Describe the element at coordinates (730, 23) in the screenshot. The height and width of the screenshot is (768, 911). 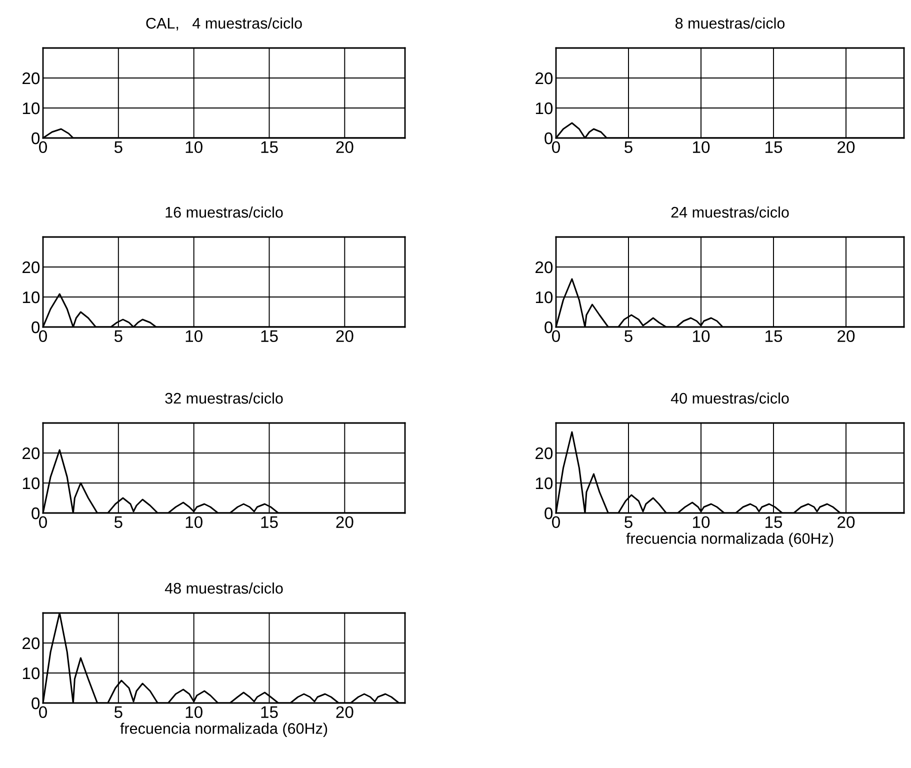
I see `chart-title: 8 muestras/ciclo` at that location.